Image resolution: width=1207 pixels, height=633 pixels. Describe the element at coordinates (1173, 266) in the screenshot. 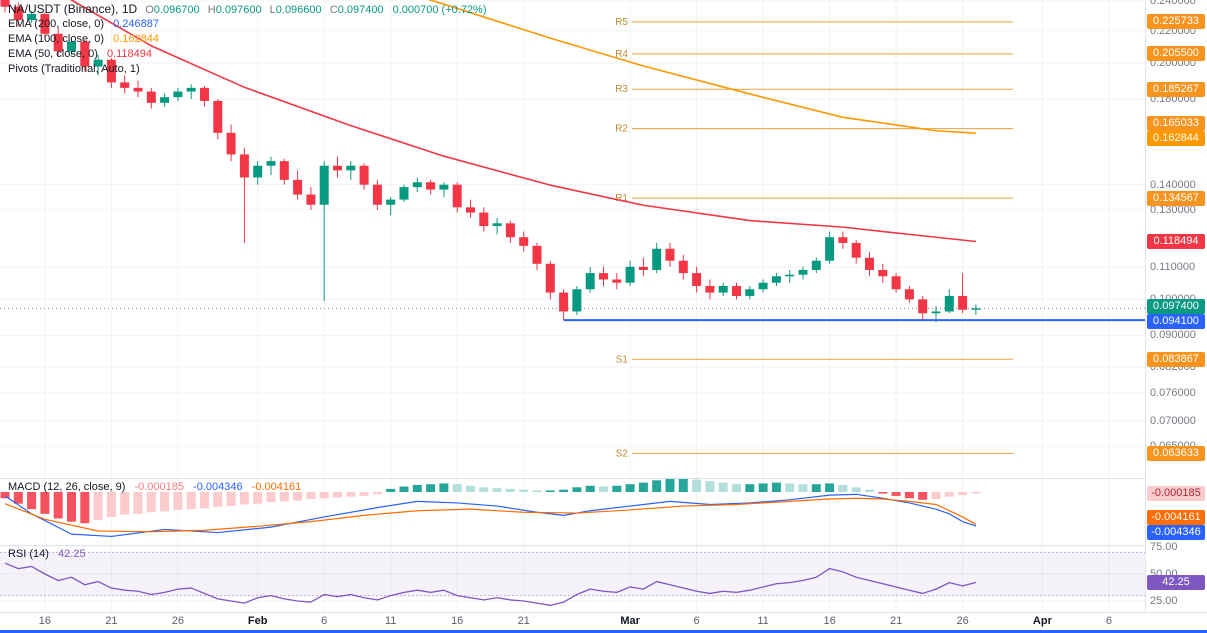

I see `price-tick-label: 0.110000` at that location.